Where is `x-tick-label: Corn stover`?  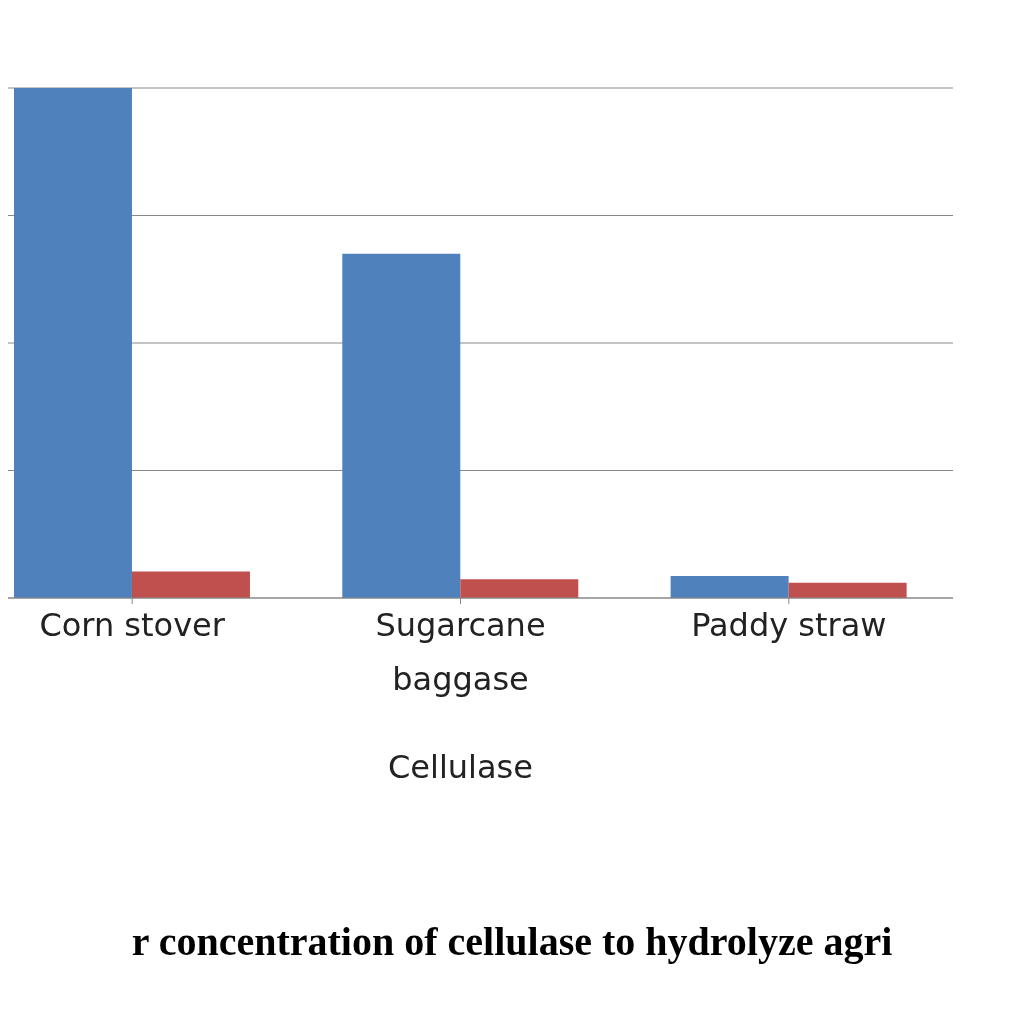 x-tick-label: Corn stover is located at coordinates (132, 625).